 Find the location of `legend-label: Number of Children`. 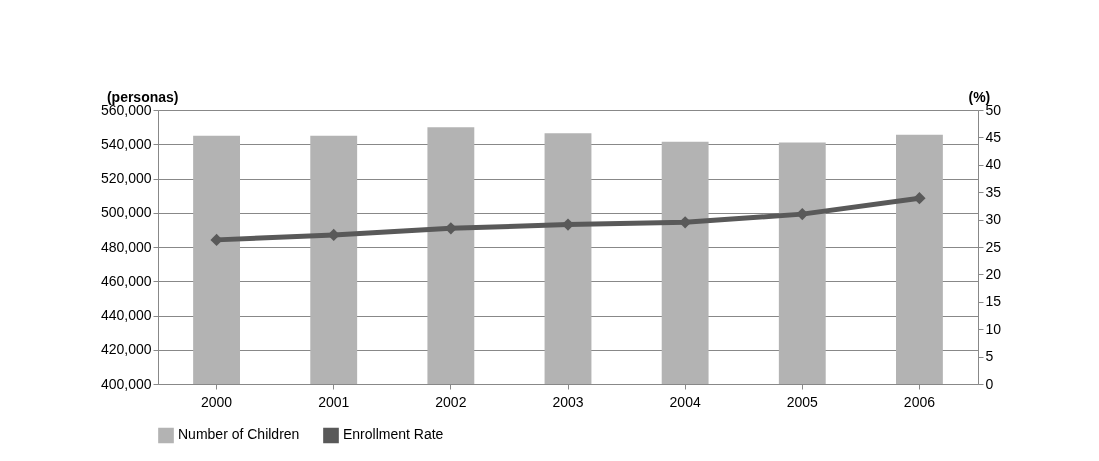

legend-label: Number of Children is located at coordinates (239, 434).